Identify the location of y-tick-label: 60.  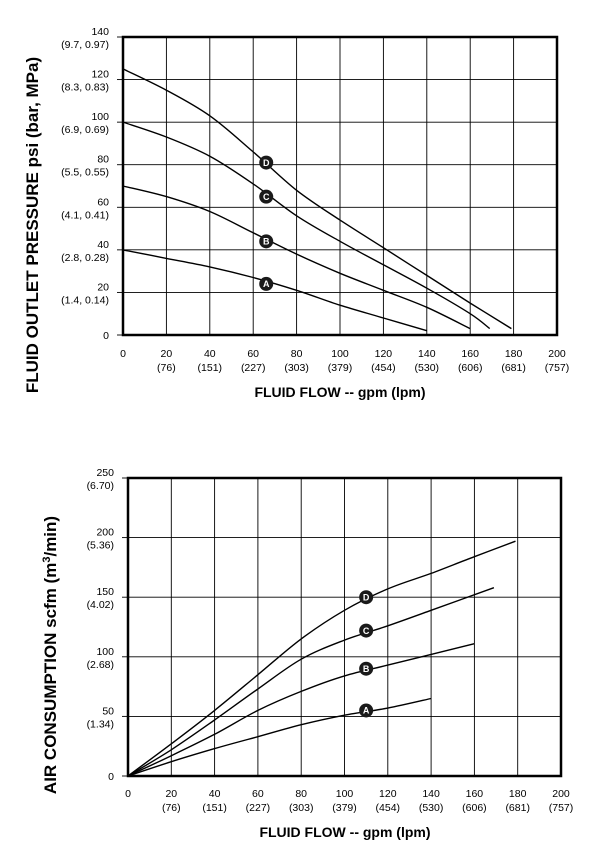
(103, 202).